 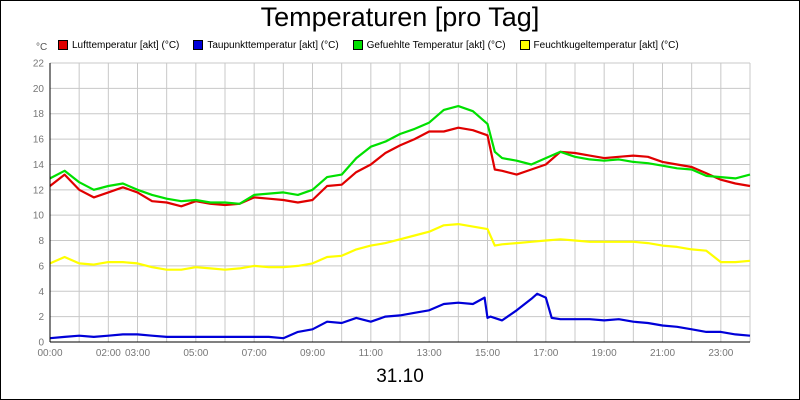 What do you see at coordinates (42, 47) in the screenshot?
I see `y-axis-unit-label: °C` at bounding box center [42, 47].